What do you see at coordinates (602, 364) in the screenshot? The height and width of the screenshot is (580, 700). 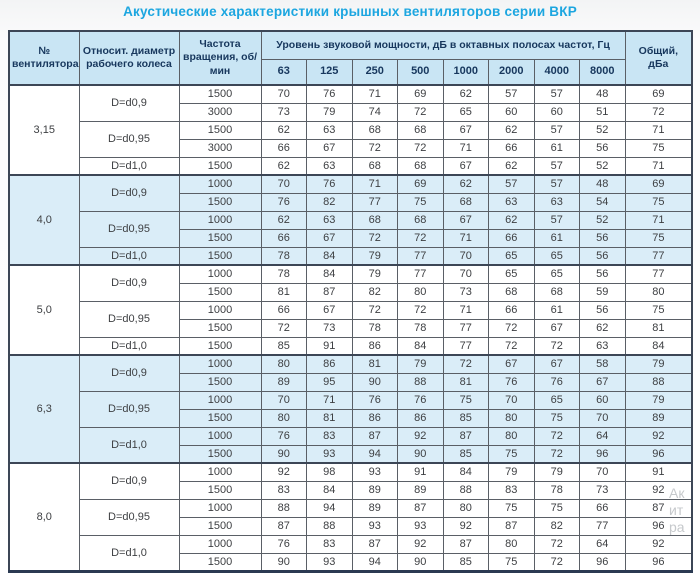 I see `level-cell: 58` at bounding box center [602, 364].